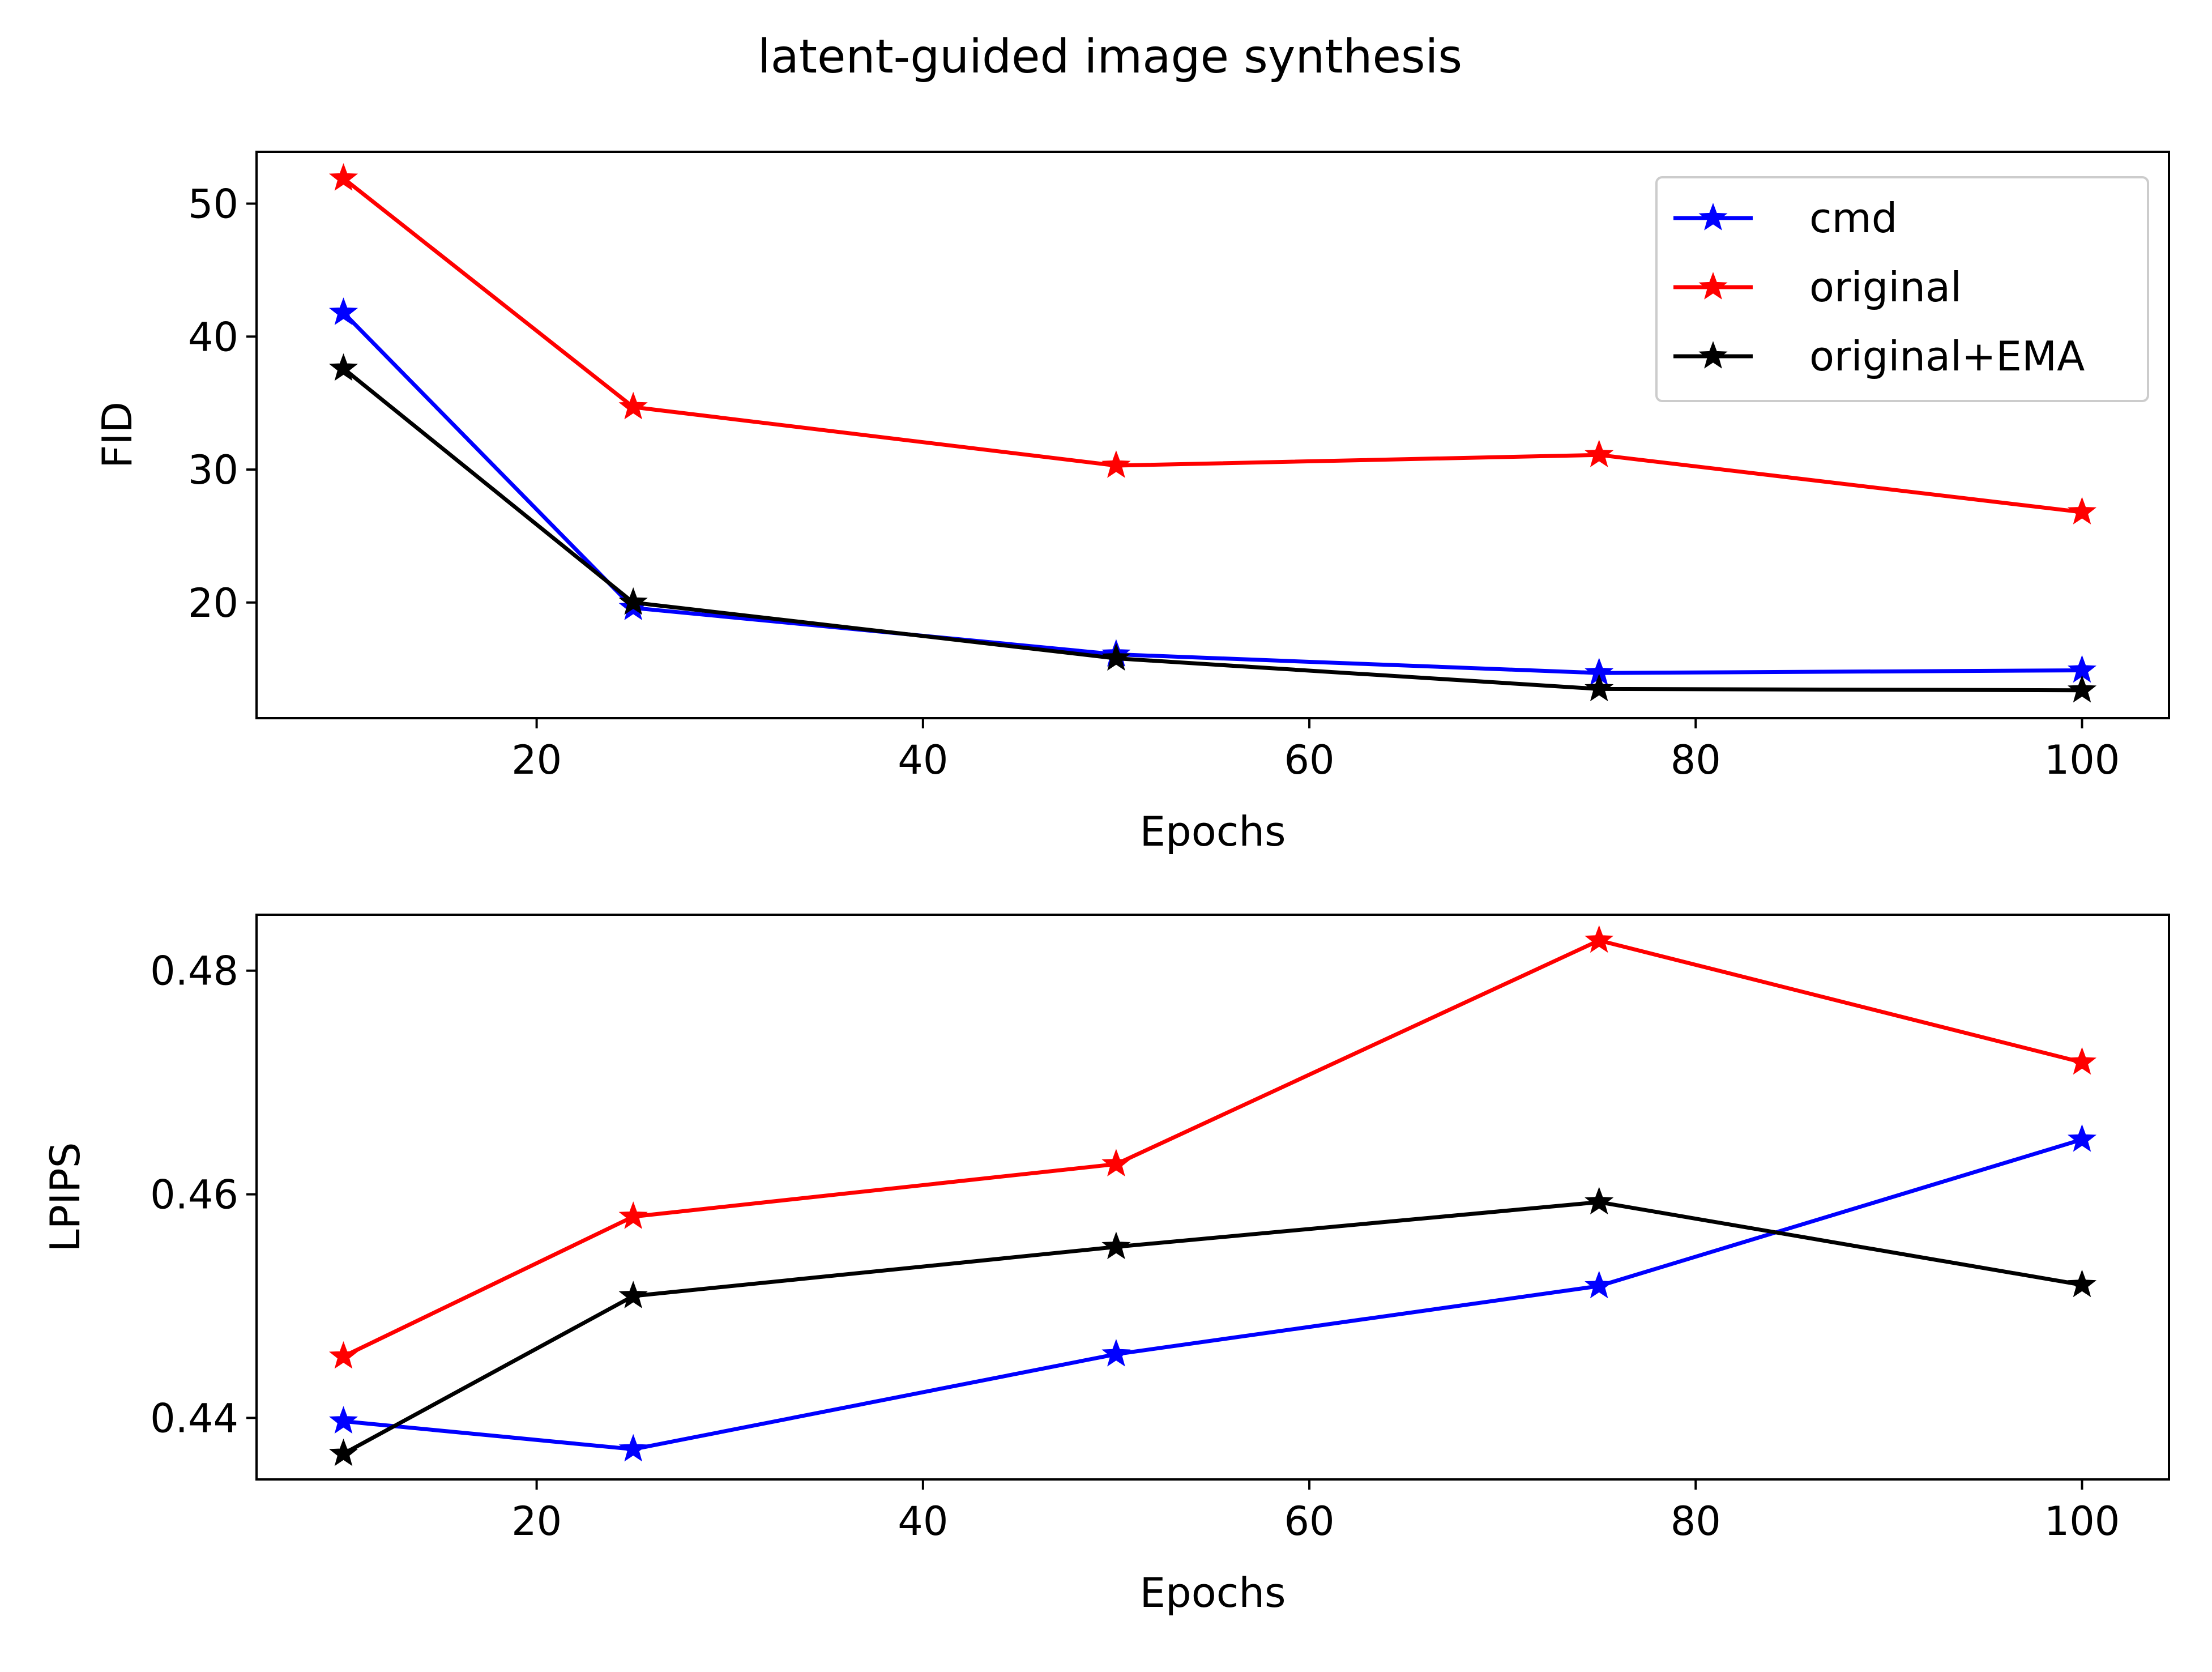 The height and width of the screenshot is (1672, 2212). Describe the element at coordinates (1853, 218) in the screenshot. I see `legend-label-cmd: cmd` at that location.